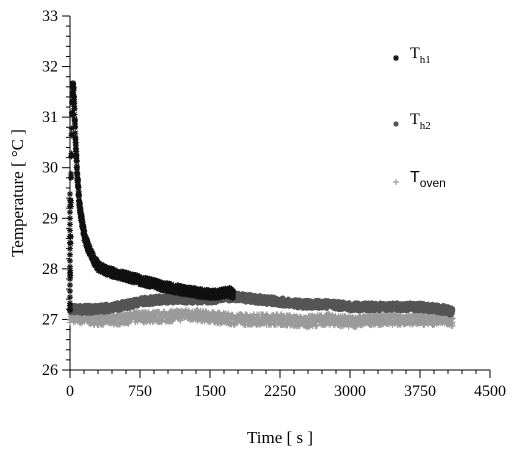 This screenshot has height=453, width=517. I want to click on x-tick-label: 750, so click(140, 391).